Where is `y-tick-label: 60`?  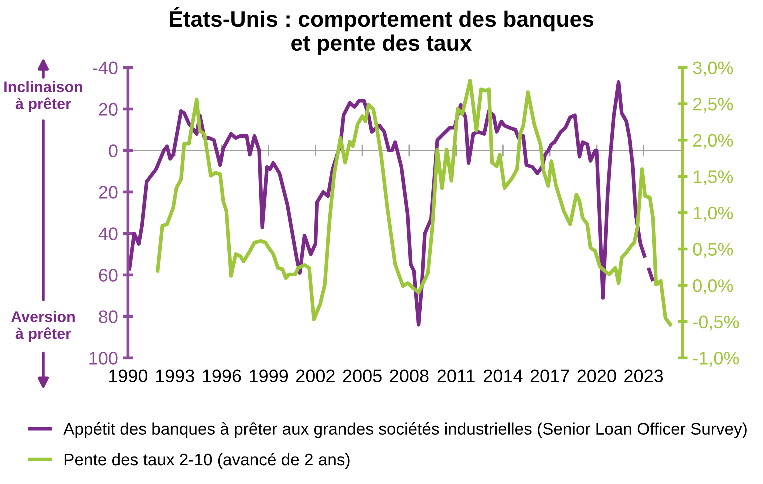 y-tick-label: 60 is located at coordinates (108, 275).